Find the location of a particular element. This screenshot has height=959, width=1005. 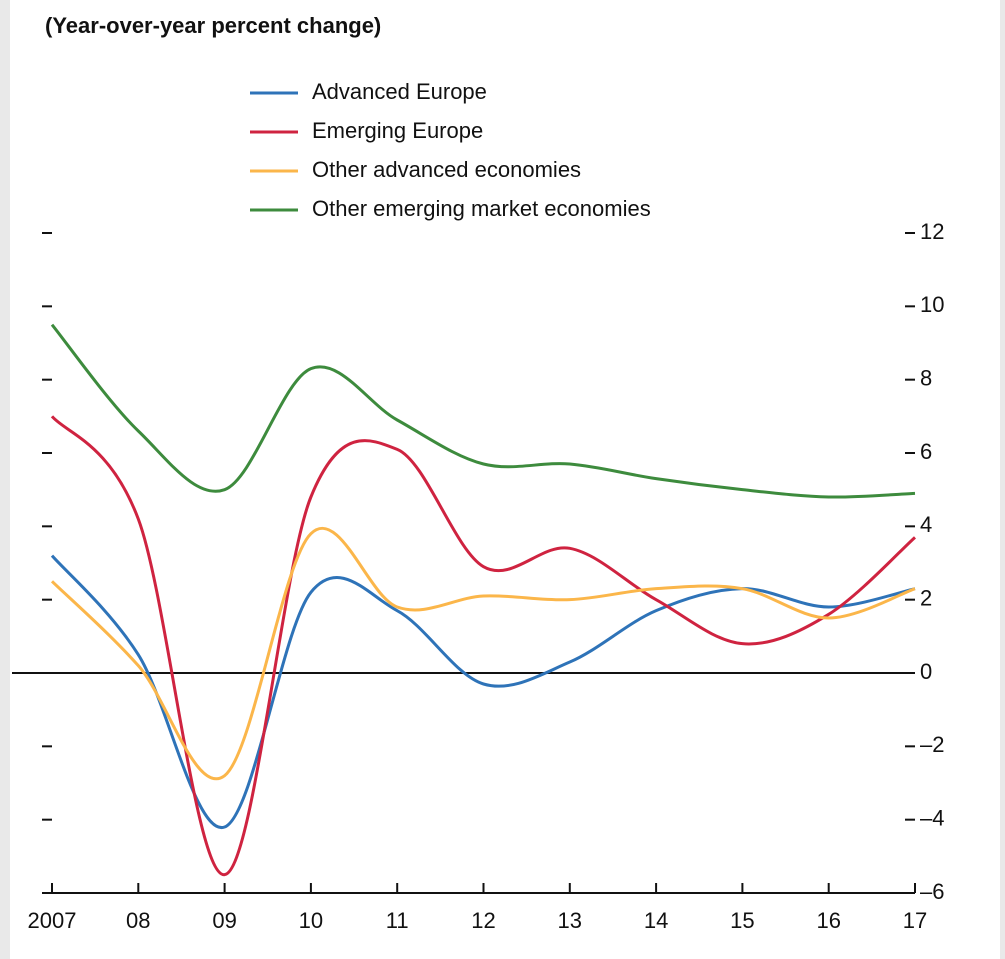

x-tick-label: 09 is located at coordinates (224, 920).